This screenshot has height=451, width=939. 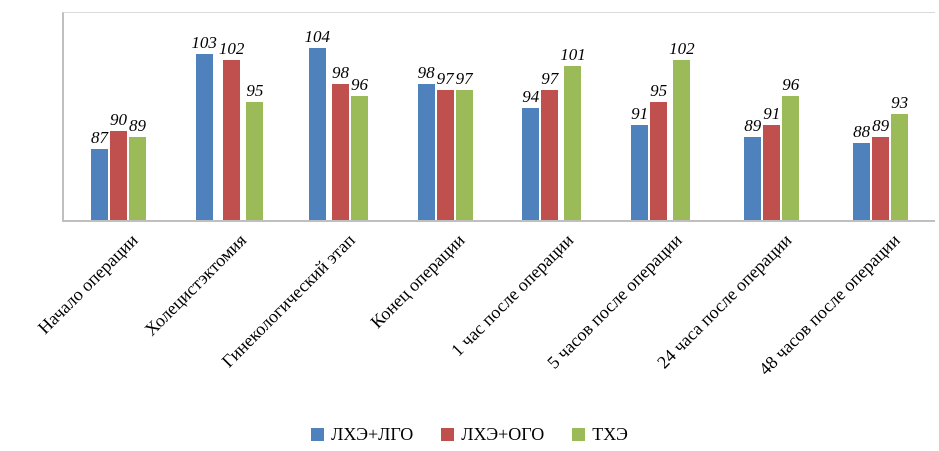 I want to click on bar-value-label: 87, so click(x=99, y=137).